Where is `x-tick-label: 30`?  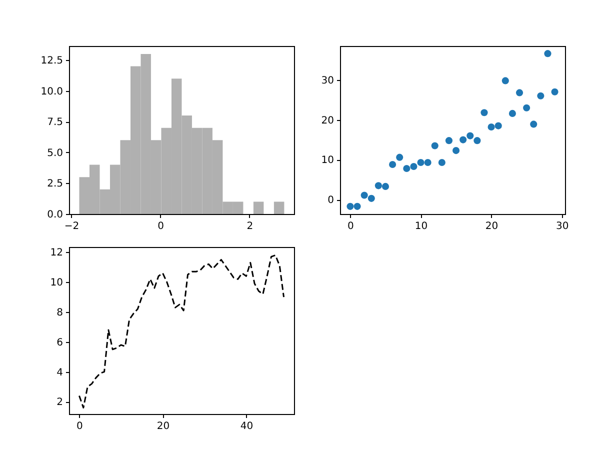 x-tick-label: 30 is located at coordinates (562, 226).